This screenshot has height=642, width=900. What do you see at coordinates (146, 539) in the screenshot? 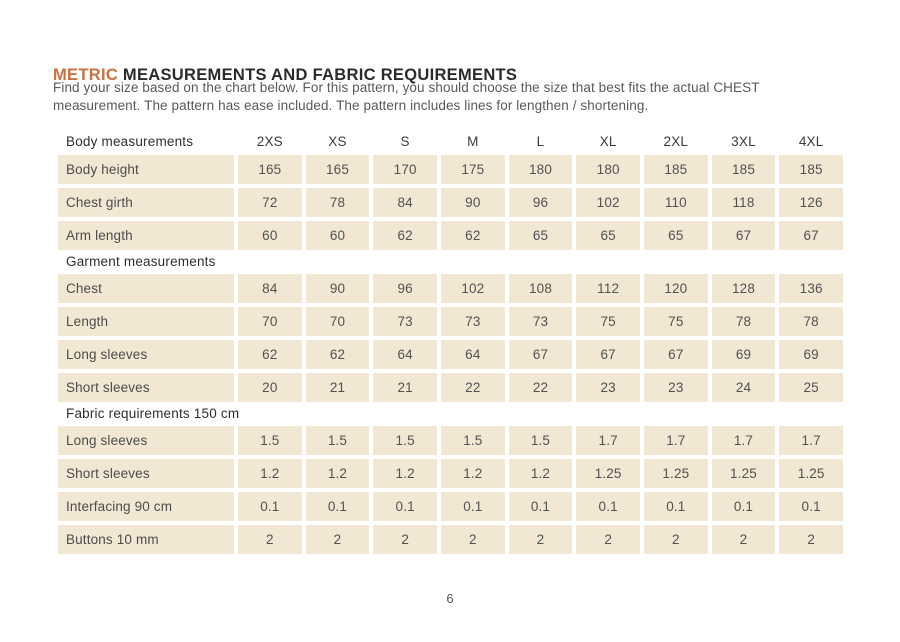
I see `row-label: Buttons 10 mm` at bounding box center [146, 539].